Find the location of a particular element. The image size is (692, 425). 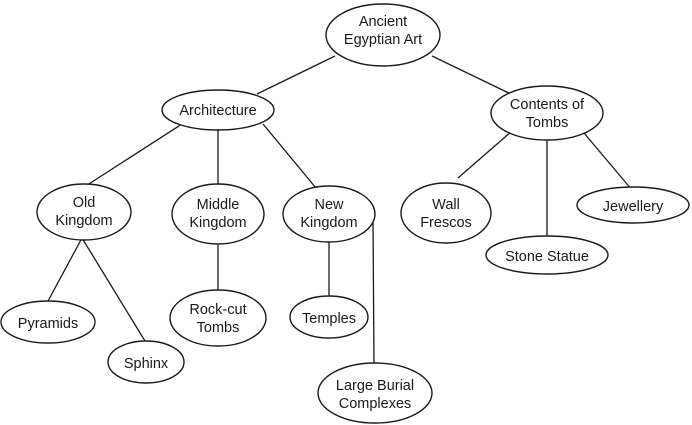

node-jewellery-line-1: Jewellery is located at coordinates (633, 207).